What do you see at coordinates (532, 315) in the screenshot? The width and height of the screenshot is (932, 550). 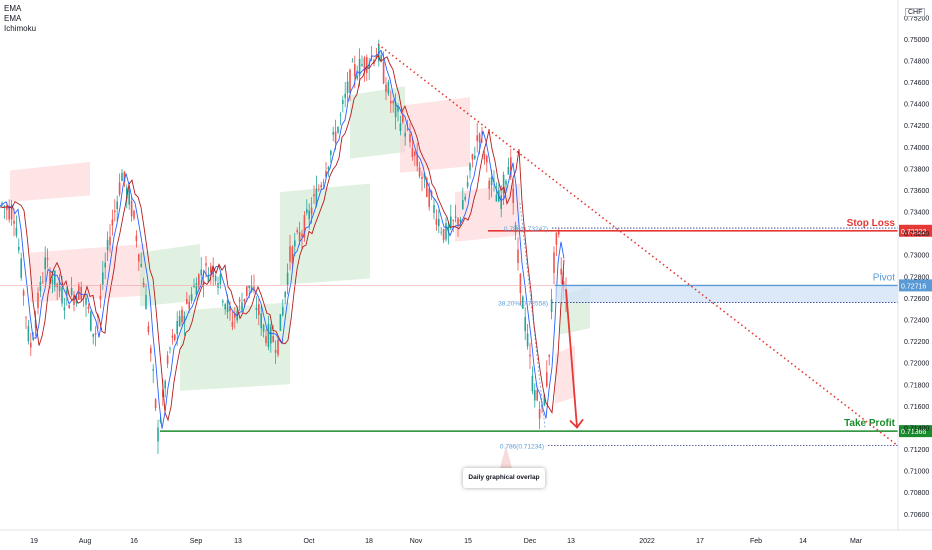 I see `fib-connector-line` at bounding box center [532, 315].